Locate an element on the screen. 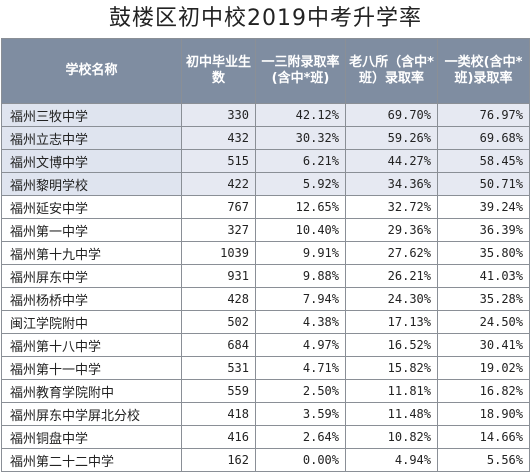  graduates-cell: 416 is located at coordinates (218, 437).